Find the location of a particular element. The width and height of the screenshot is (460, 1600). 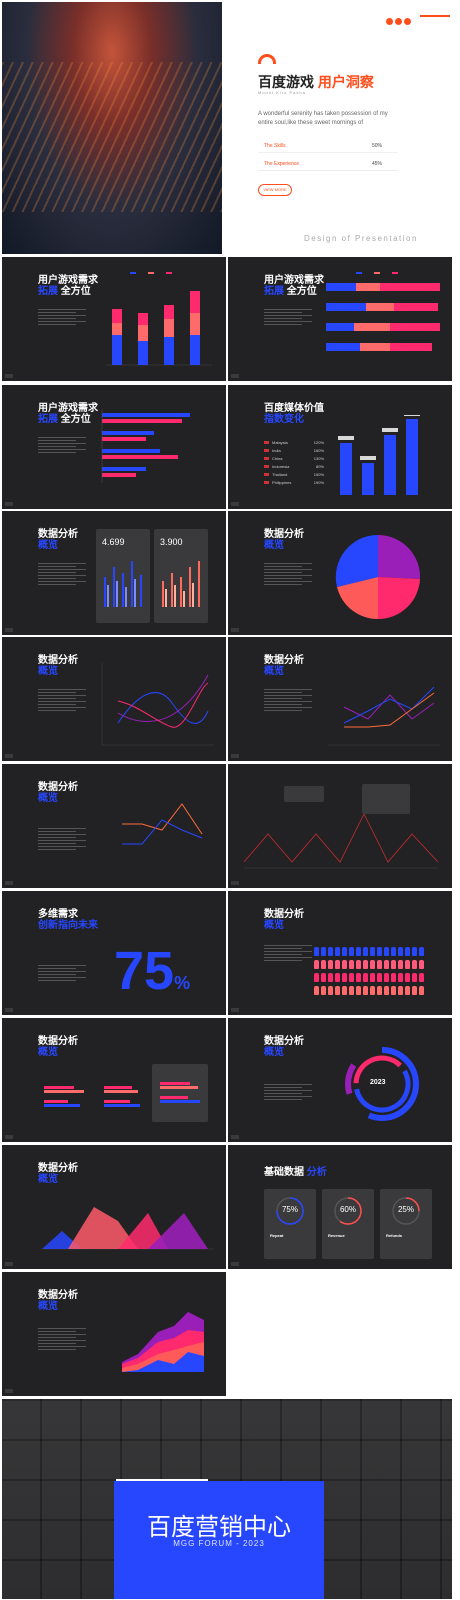

slide-analysis-mini-bars: 数据分析 概览 is located at coordinates (114, 1080).